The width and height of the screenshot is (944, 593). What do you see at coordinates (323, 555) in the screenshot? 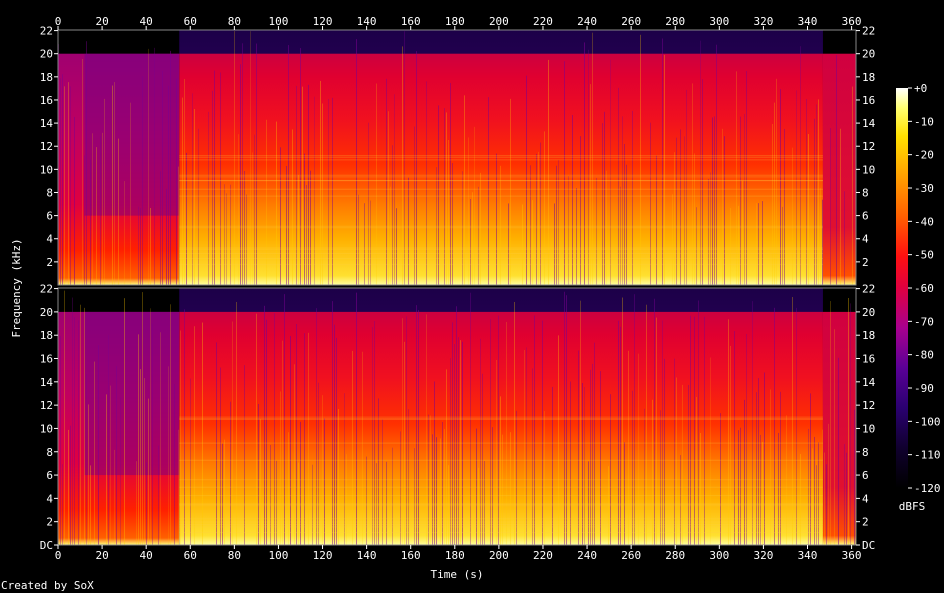
I see `x-tick-label-bottom: 120` at bounding box center [323, 555].